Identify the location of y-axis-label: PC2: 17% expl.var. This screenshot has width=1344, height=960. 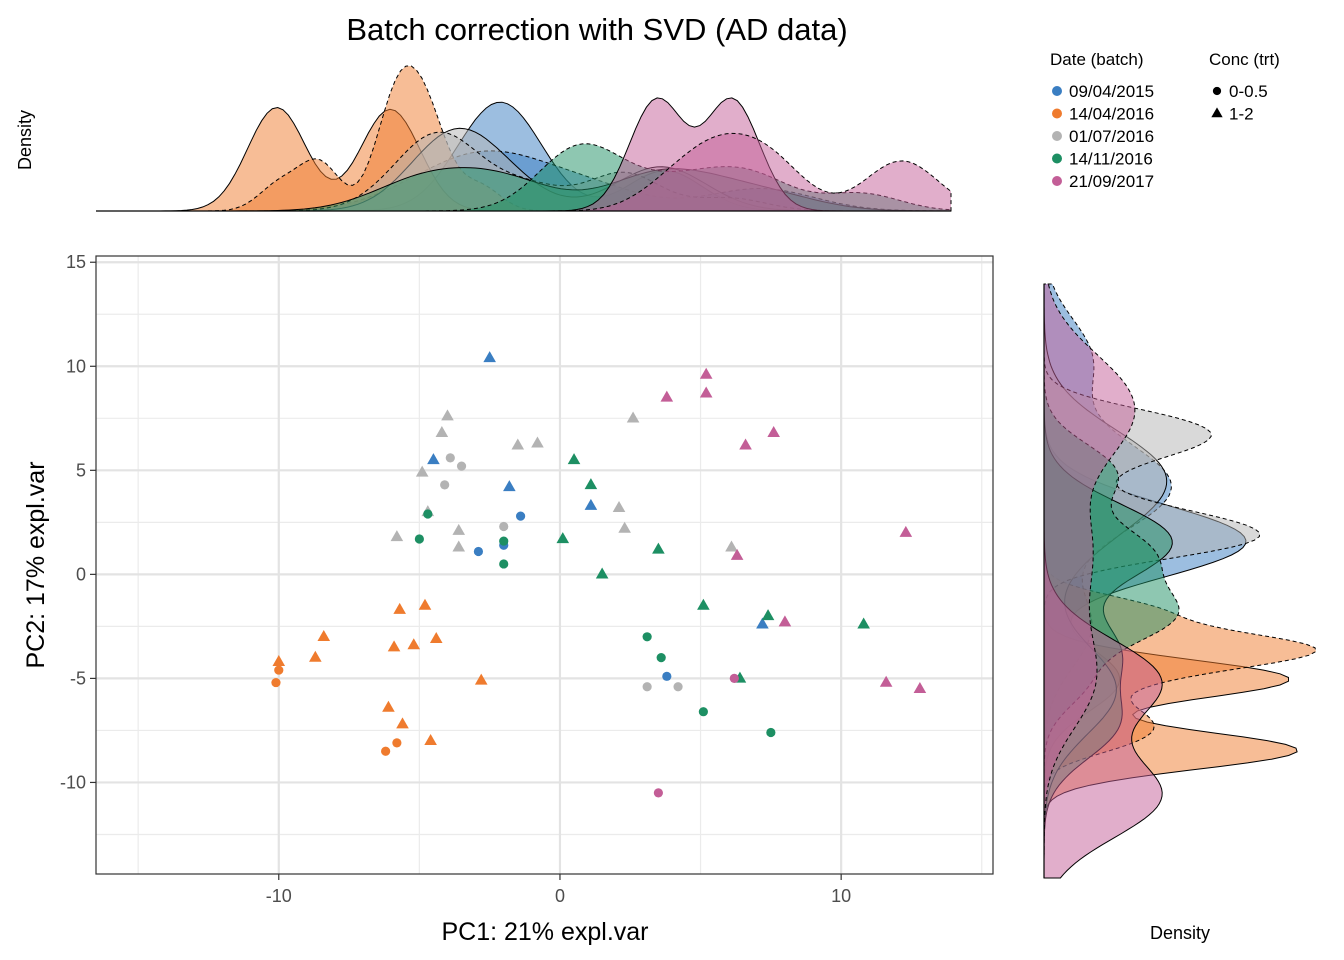
(36, 564).